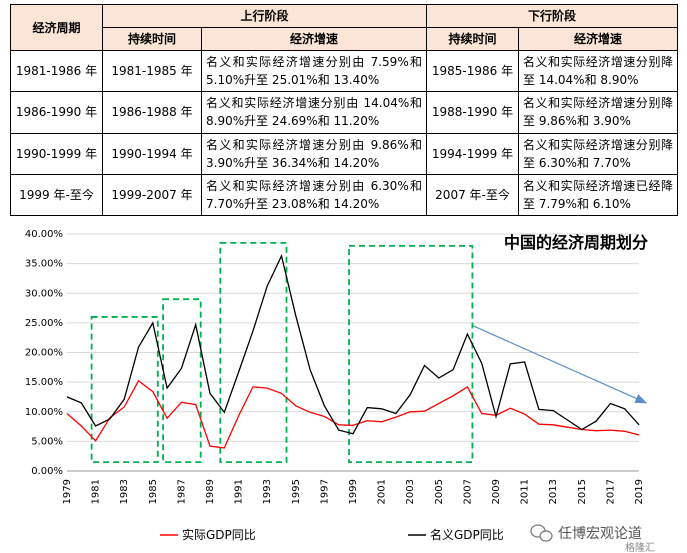 This screenshot has width=687, height=553. What do you see at coordinates (598, 71) in the screenshot?
I see `down-growth-desc: 名义和实际经济增速分别降至 14.04%和 8.90%` at bounding box center [598, 71].